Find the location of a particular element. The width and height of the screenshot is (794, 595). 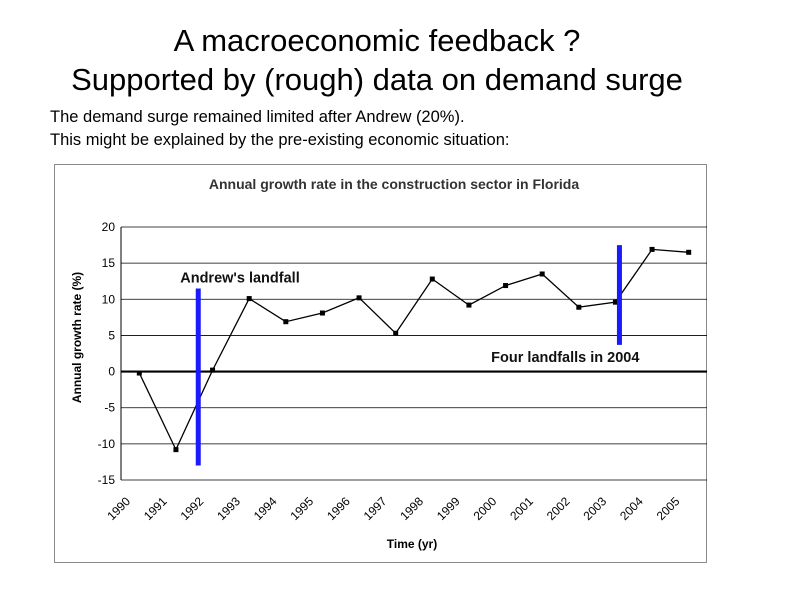

y-tick-label: 20 is located at coordinates (109, 227).